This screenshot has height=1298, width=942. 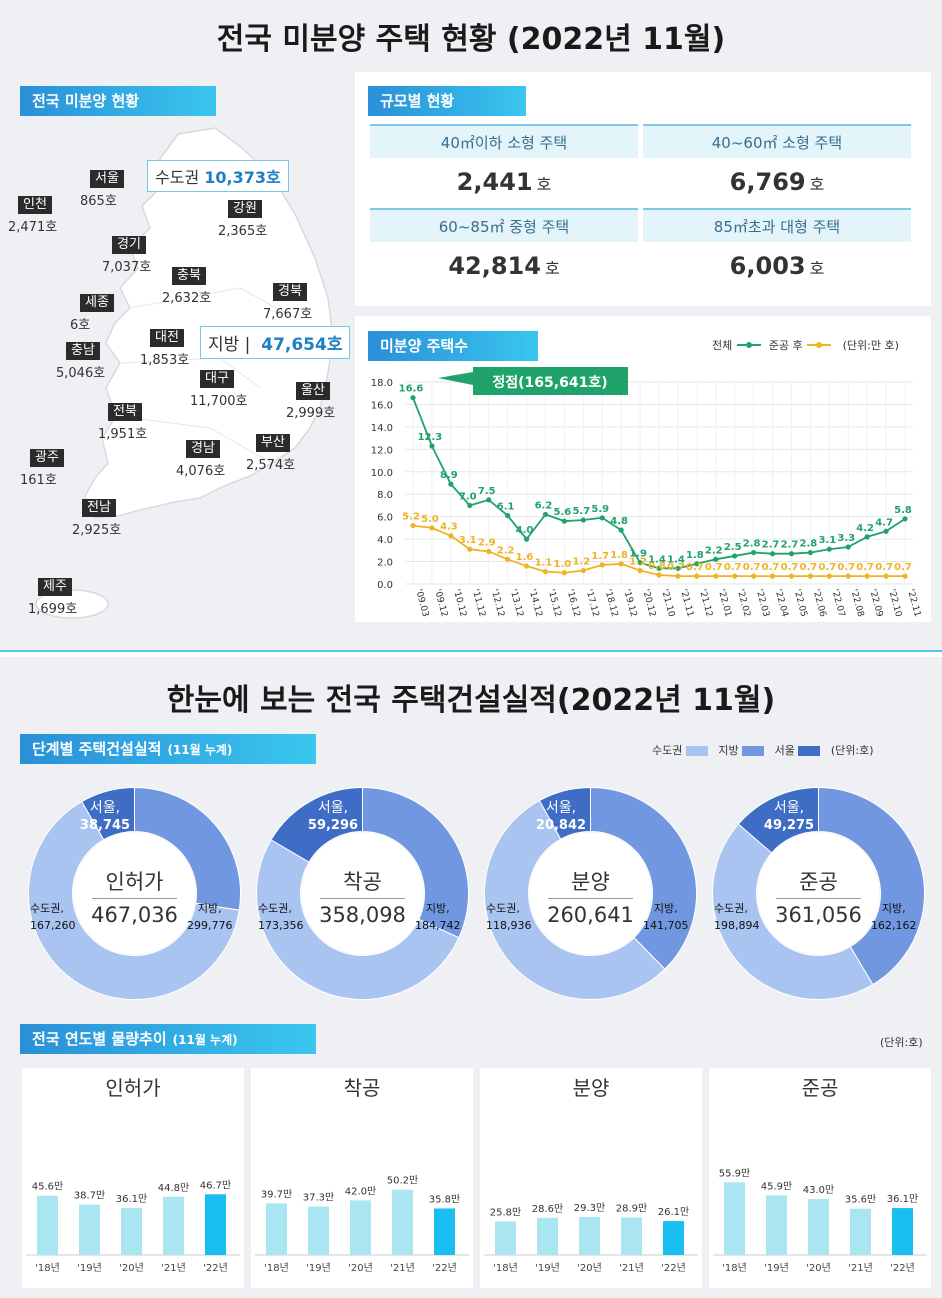 What do you see at coordinates (503, 908) in the screenshot?
I see `capital-name: 수도권,` at bounding box center [503, 908].